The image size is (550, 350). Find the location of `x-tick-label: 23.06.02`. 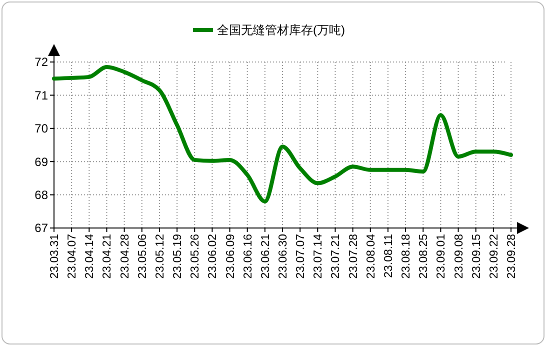

x-tick-label: 23.06.02 is located at coordinates (213, 256).